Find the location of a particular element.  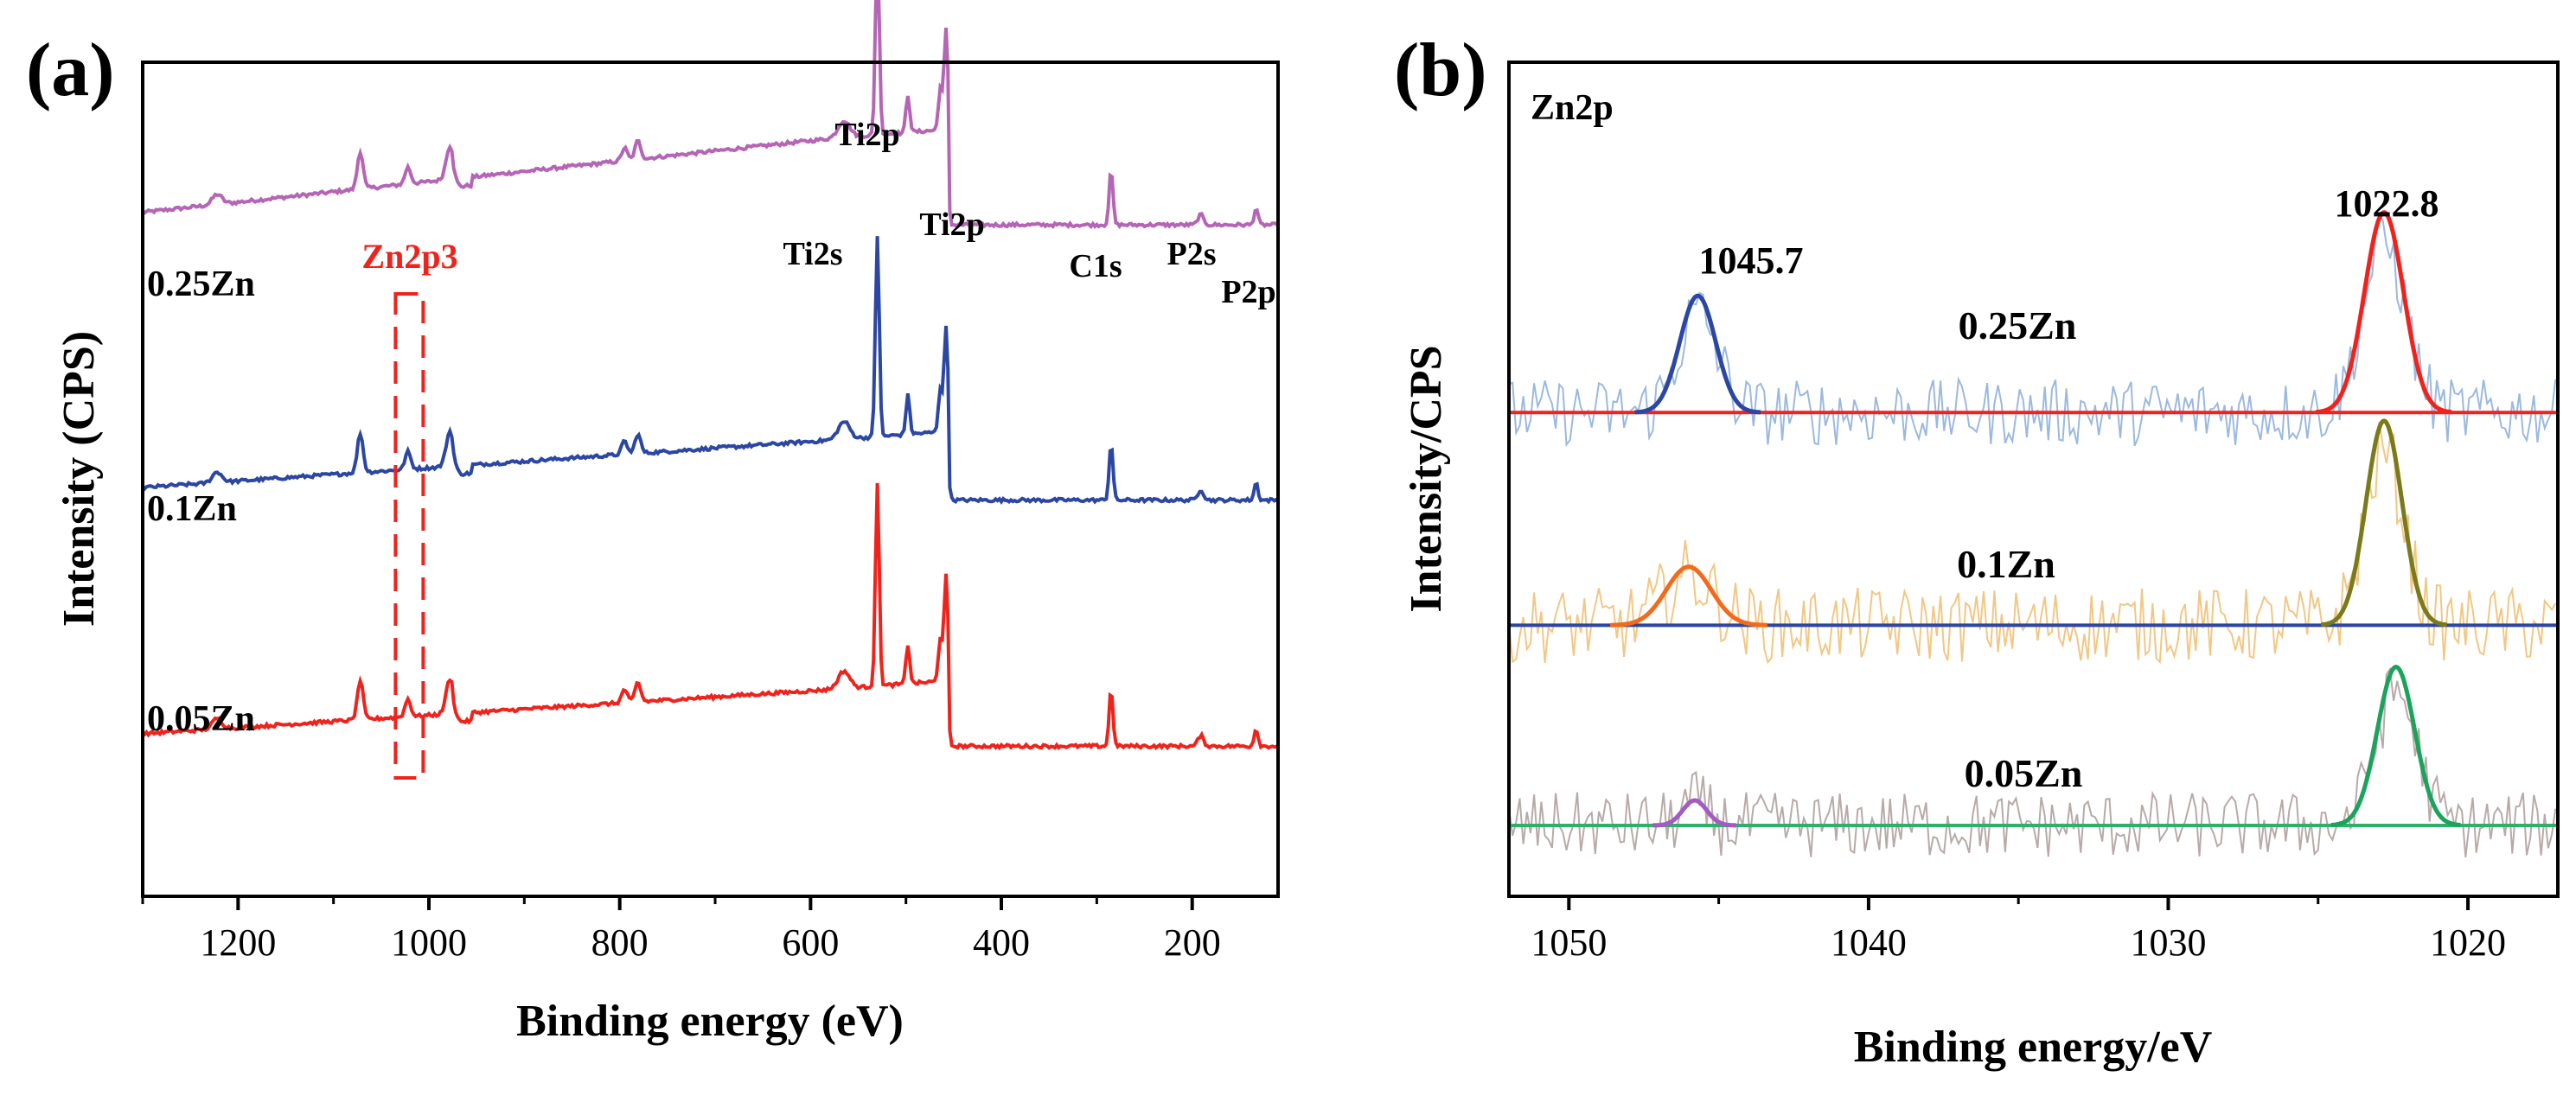

panel-b-x-axis-ticks: 1050 1040 1030 1020 is located at coordinates (2019, 930).